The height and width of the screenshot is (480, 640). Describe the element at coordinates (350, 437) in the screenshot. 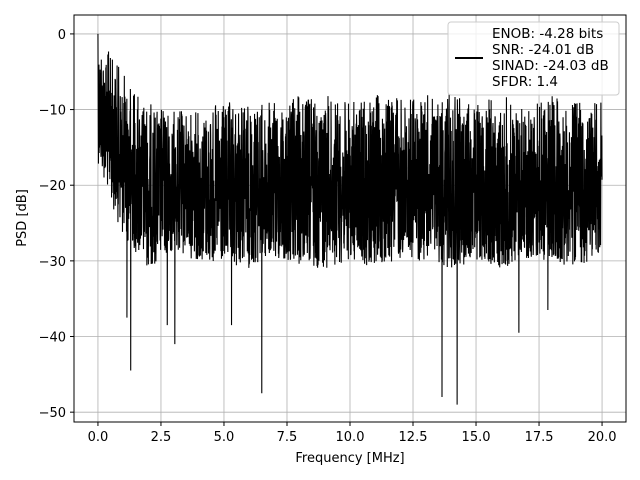

I see `x-tick-label: 10.0` at that location.